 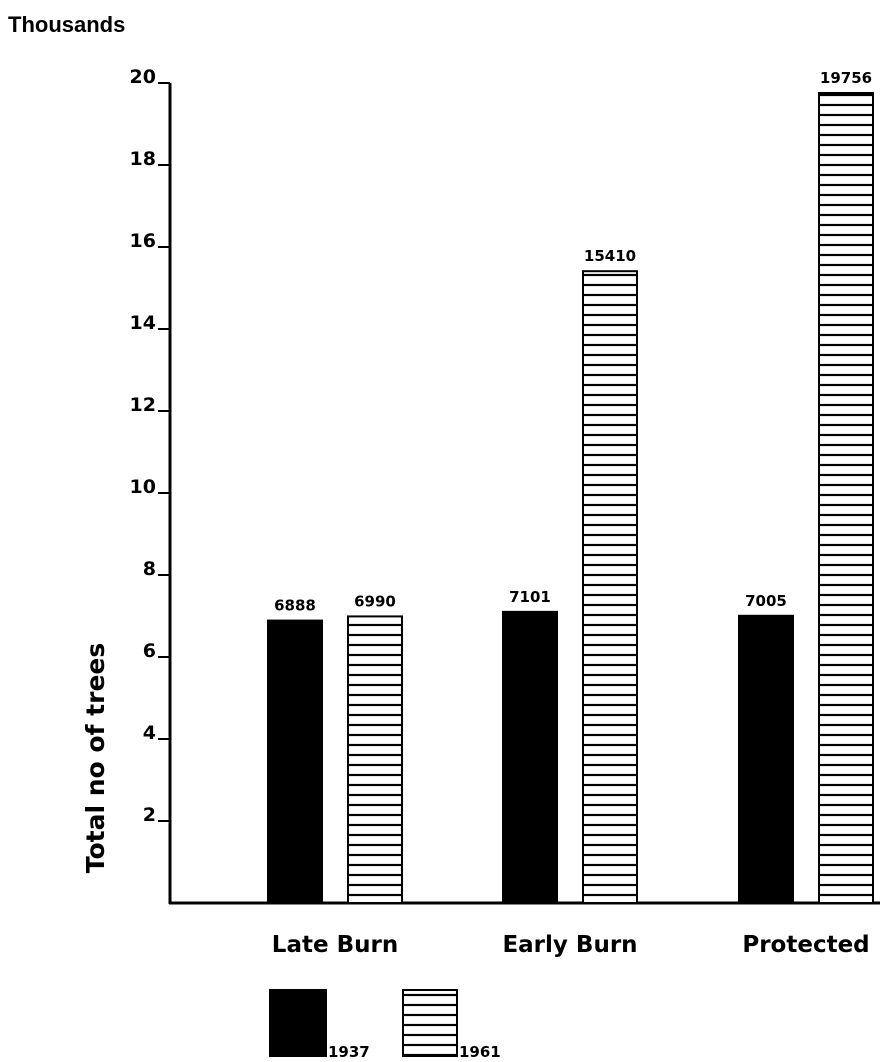 What do you see at coordinates (295, 761) in the screenshot?
I see `bar-1937-late-burn` at bounding box center [295, 761].